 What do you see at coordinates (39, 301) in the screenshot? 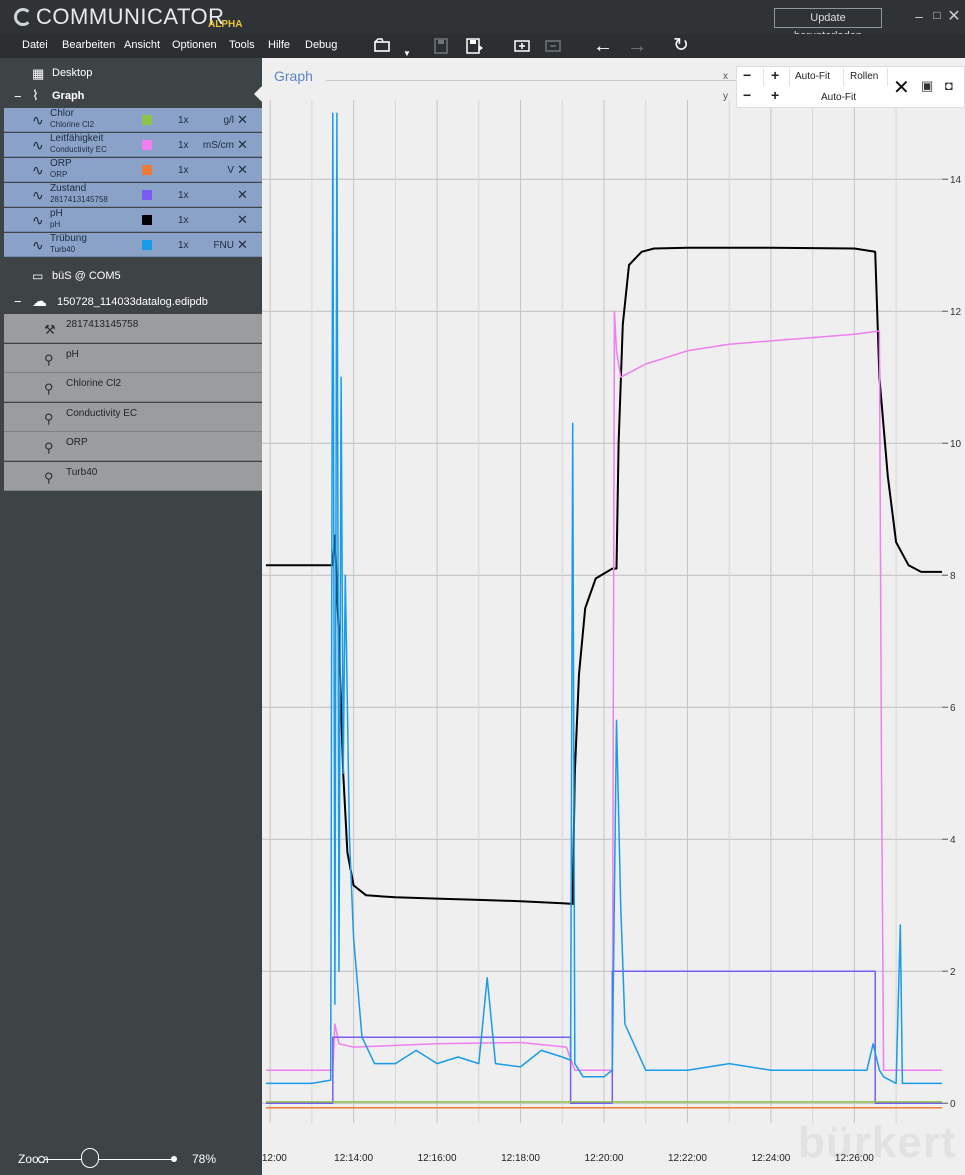
I see `cloud-icon: ☁` at bounding box center [39, 301].